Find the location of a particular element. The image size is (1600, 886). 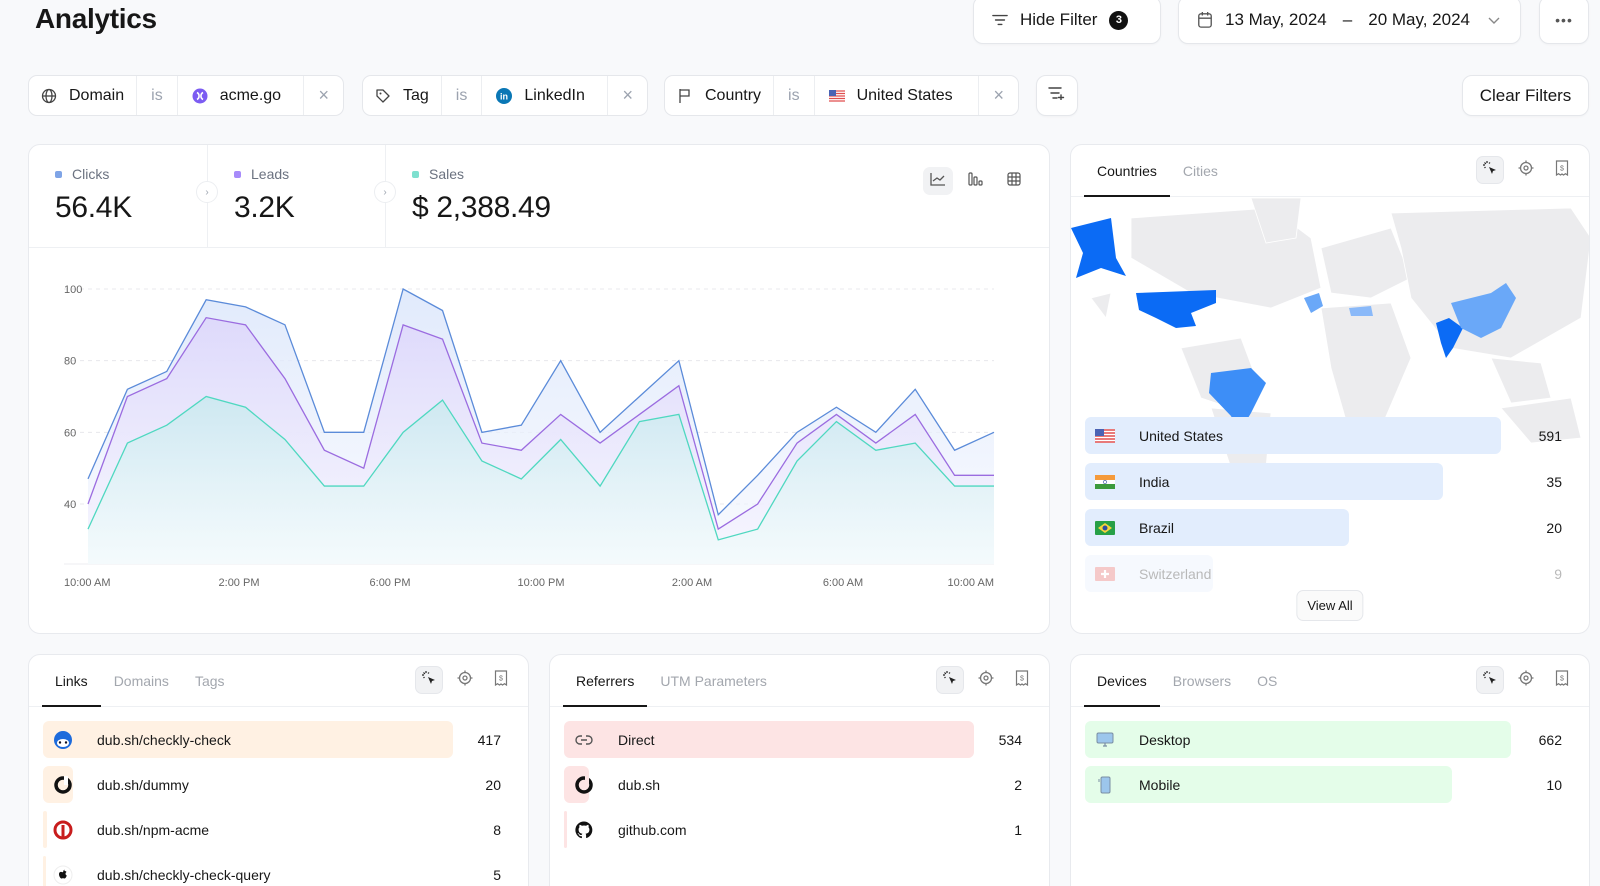

tab-domains: Domains is located at coordinates (141, 680).